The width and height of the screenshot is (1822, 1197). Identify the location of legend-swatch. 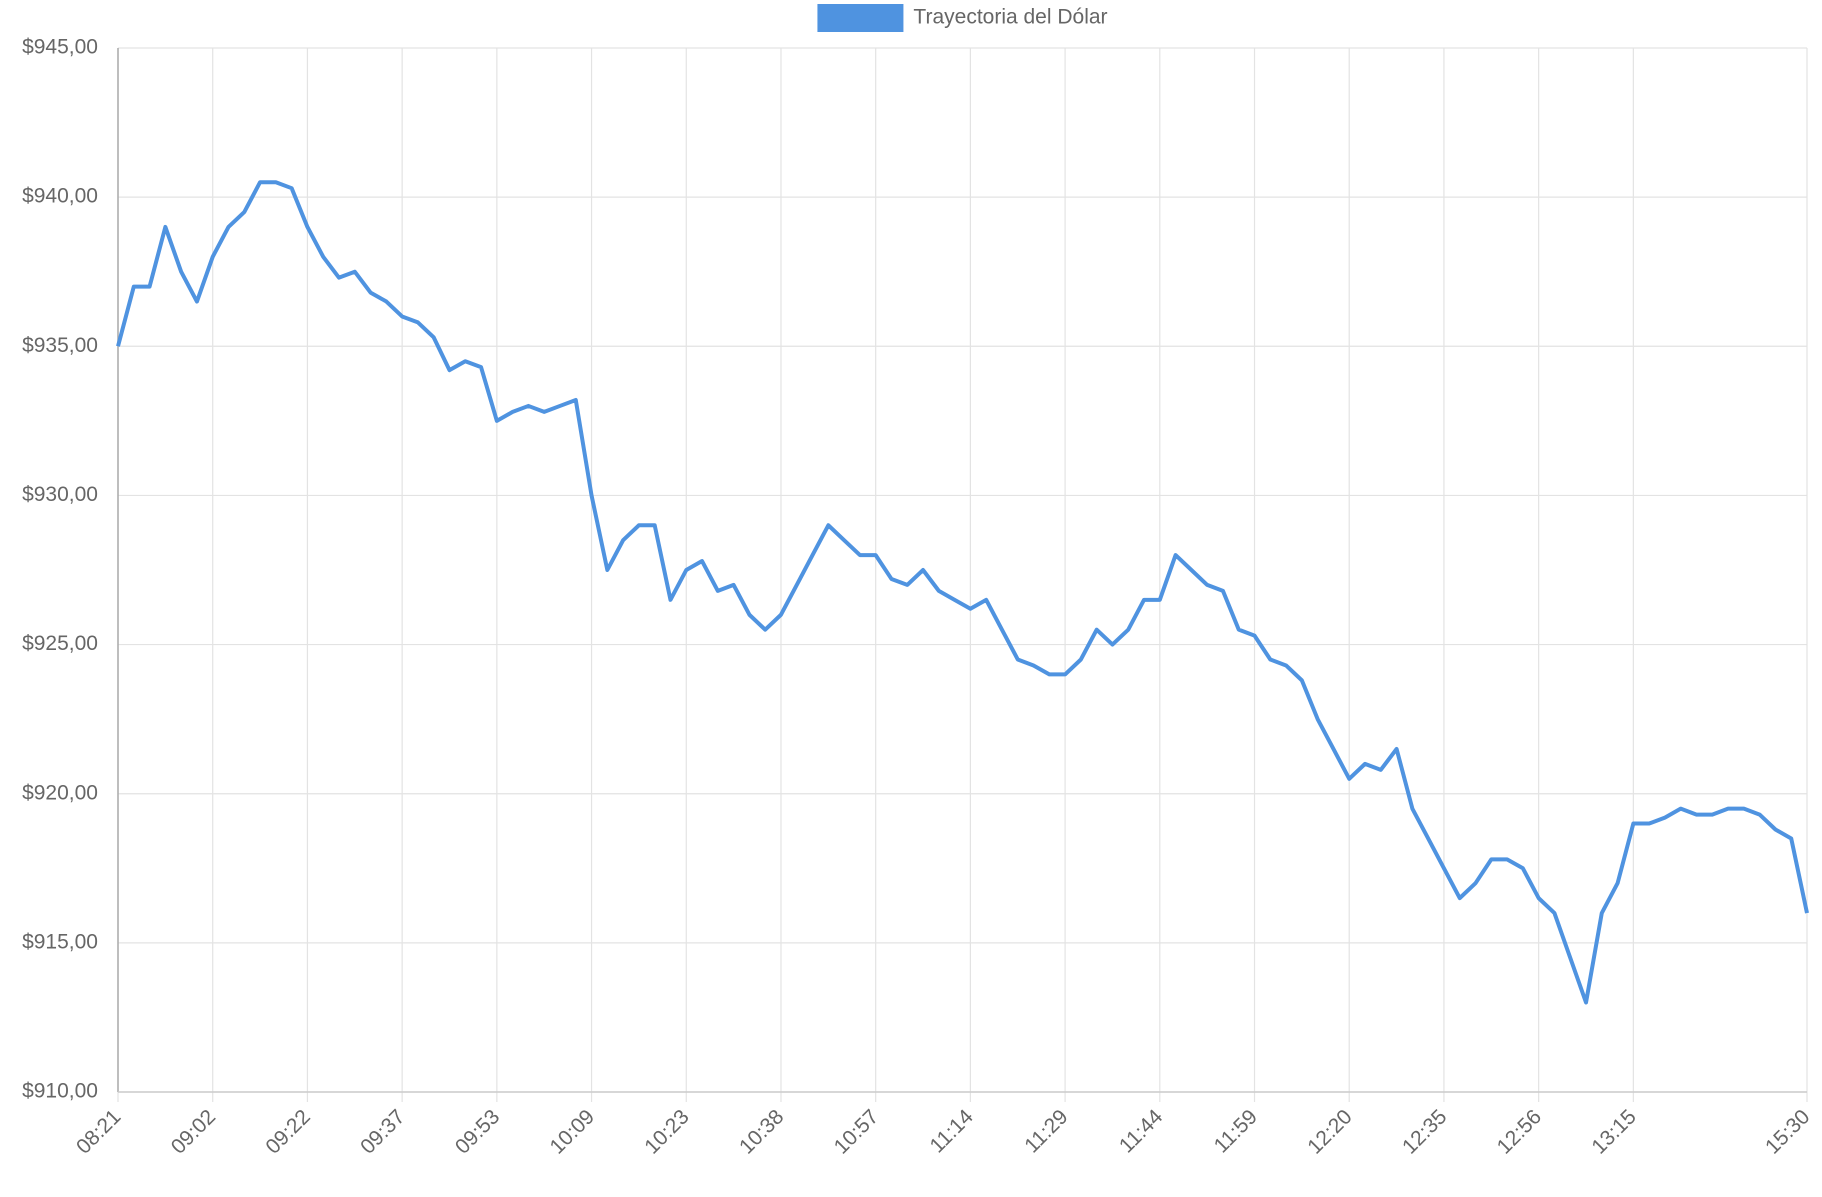
(860, 18).